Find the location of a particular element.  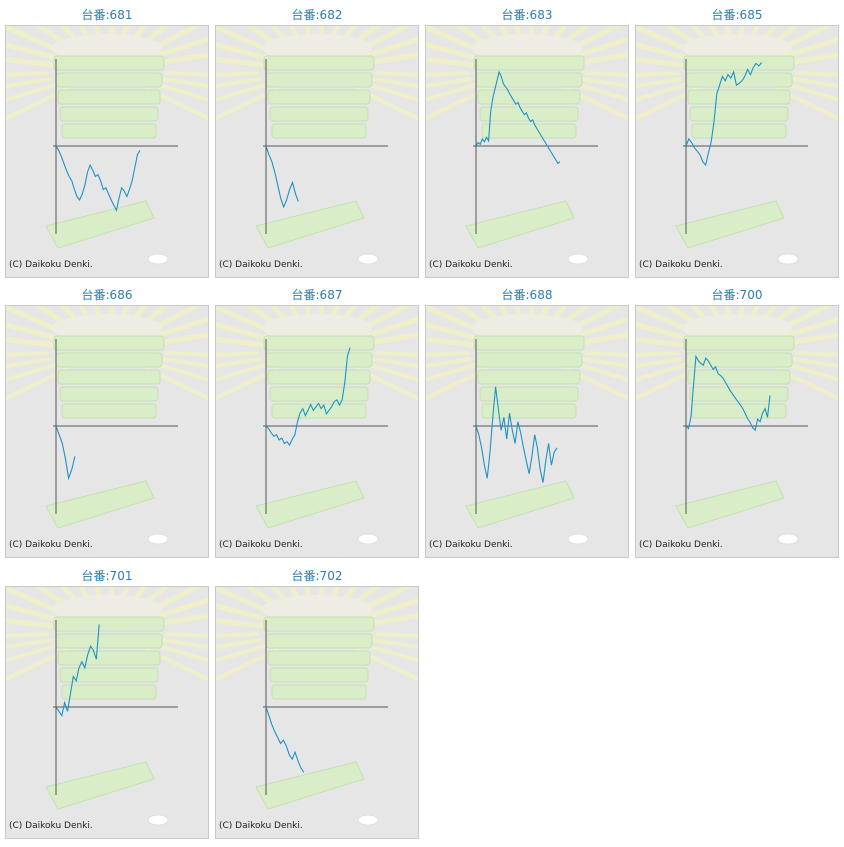

machine-chart-4: 台番:685 (C) Daikoku Denki. is located at coordinates (737, 139).